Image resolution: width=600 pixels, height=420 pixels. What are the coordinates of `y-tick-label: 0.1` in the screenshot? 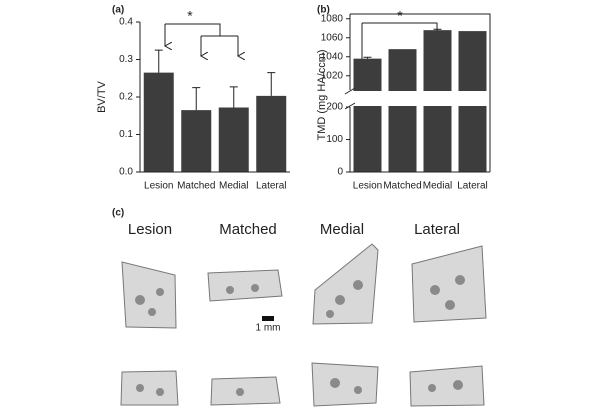 It's located at (126, 134).